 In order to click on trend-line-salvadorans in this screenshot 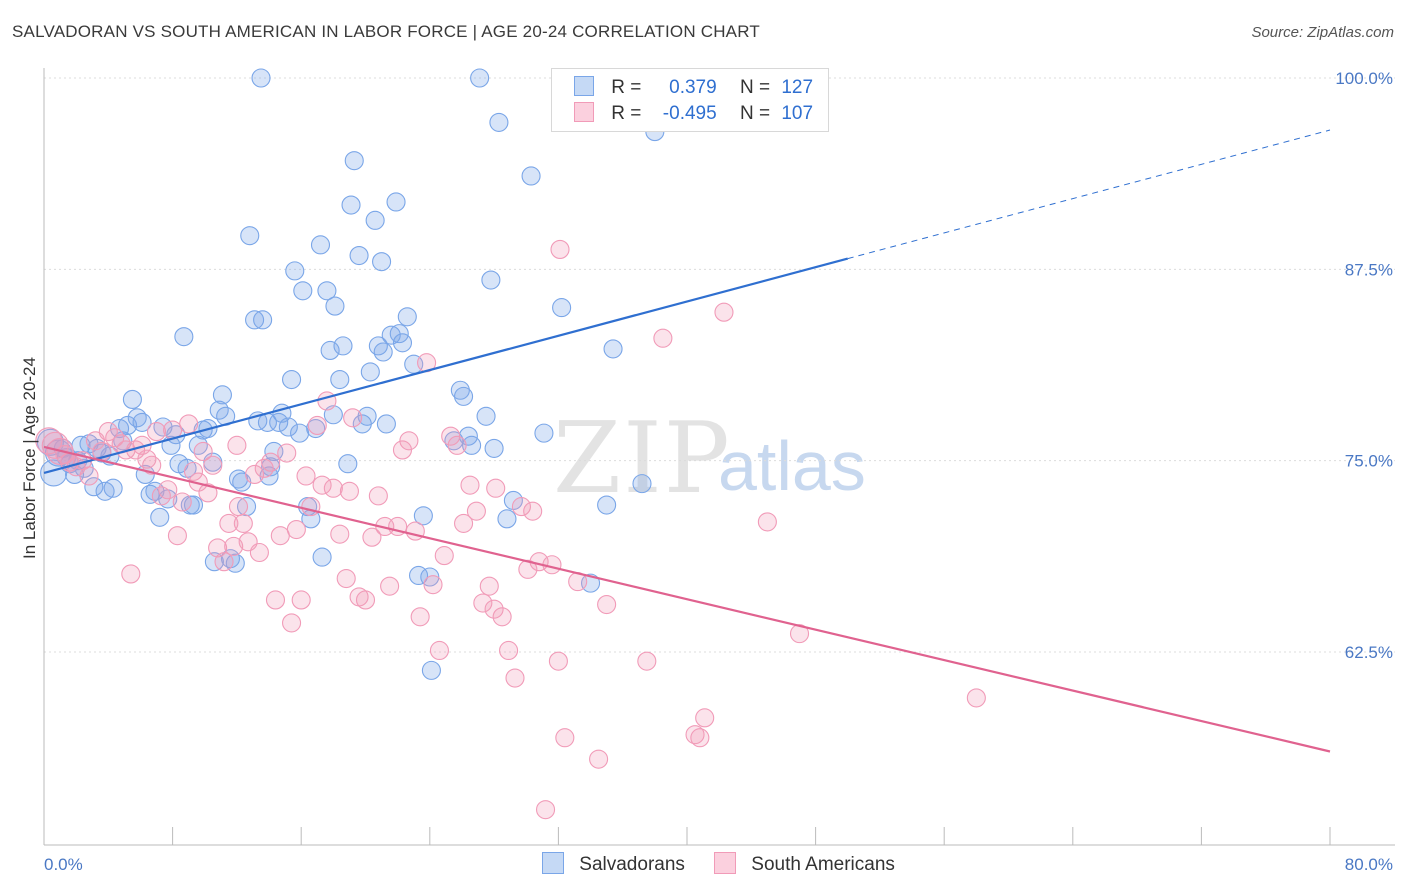, I will do `click(446, 365)`.